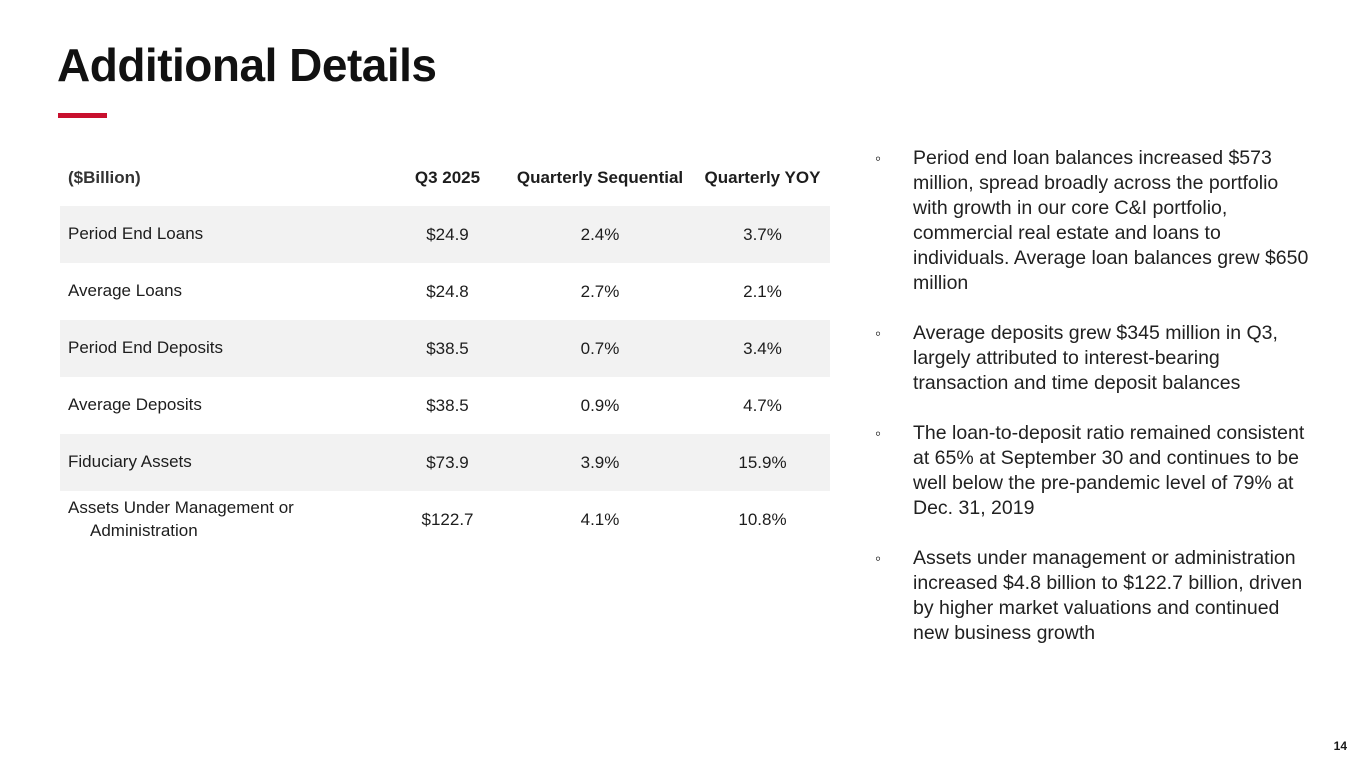 Image resolution: width=1365 pixels, height=769 pixels. Describe the element at coordinates (762, 462) in the screenshot. I see `row-yoy-value: 15.9%` at that location.